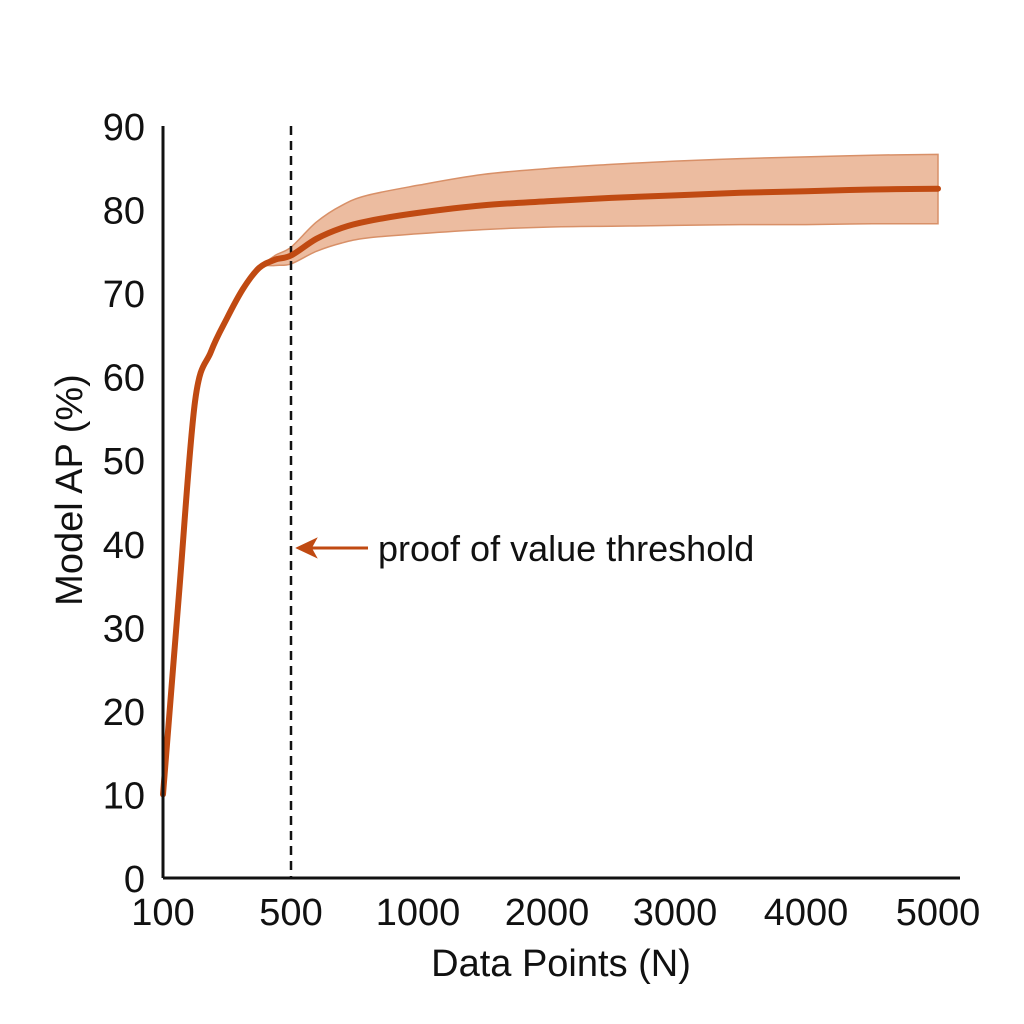 The width and height of the screenshot is (1024, 1024). What do you see at coordinates (124, 379) in the screenshot?
I see `y-tick-label: 60` at bounding box center [124, 379].